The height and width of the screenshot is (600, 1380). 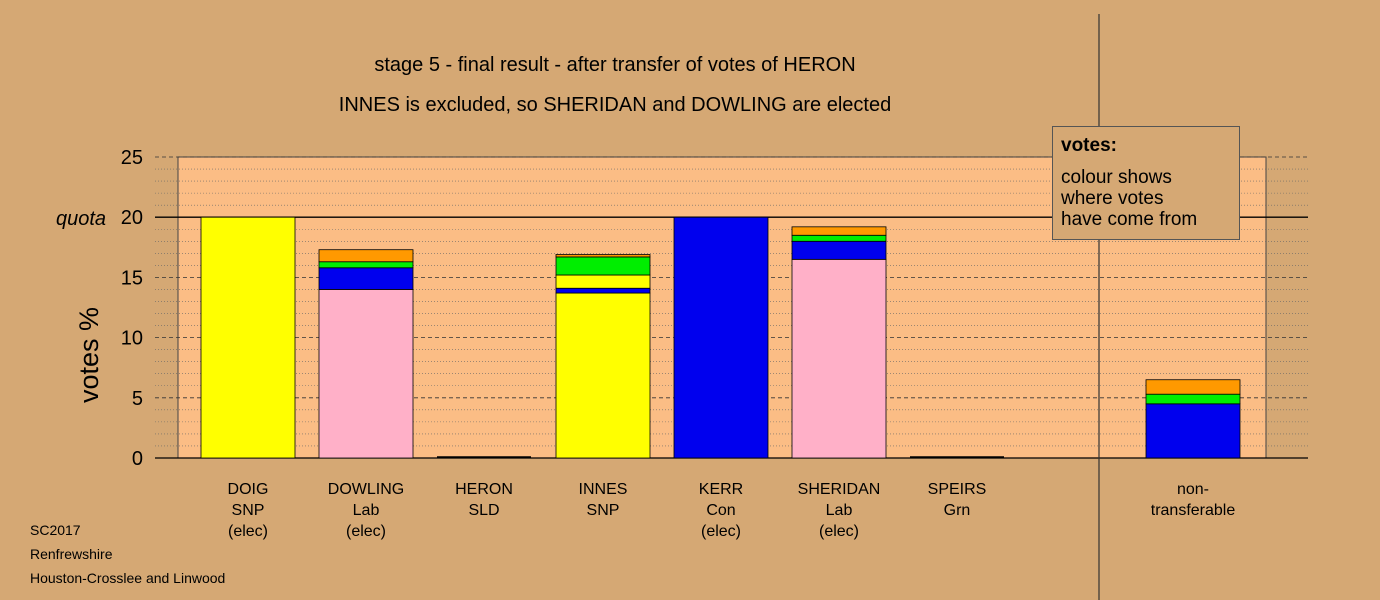 What do you see at coordinates (132, 218) in the screenshot?
I see `y-tick-label: 20` at bounding box center [132, 218].